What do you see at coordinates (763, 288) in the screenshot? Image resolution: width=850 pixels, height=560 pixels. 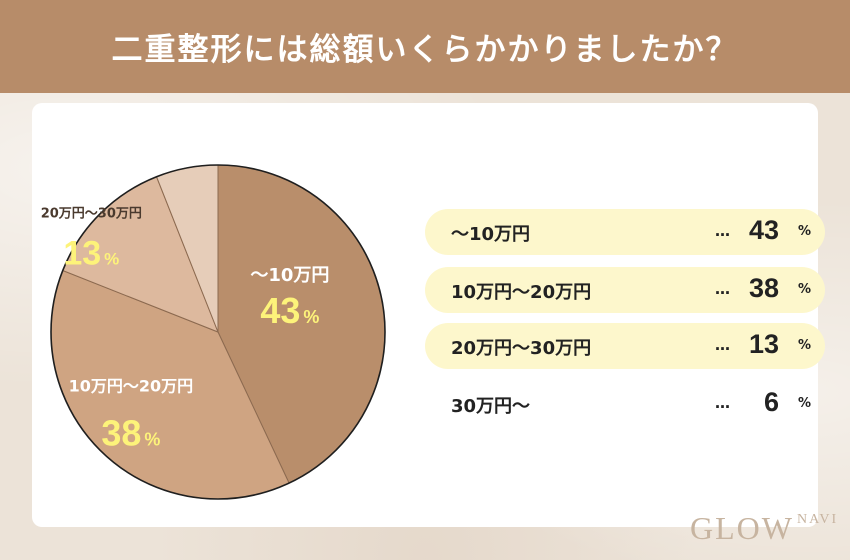 I see `legend-value: 38` at bounding box center [763, 288].